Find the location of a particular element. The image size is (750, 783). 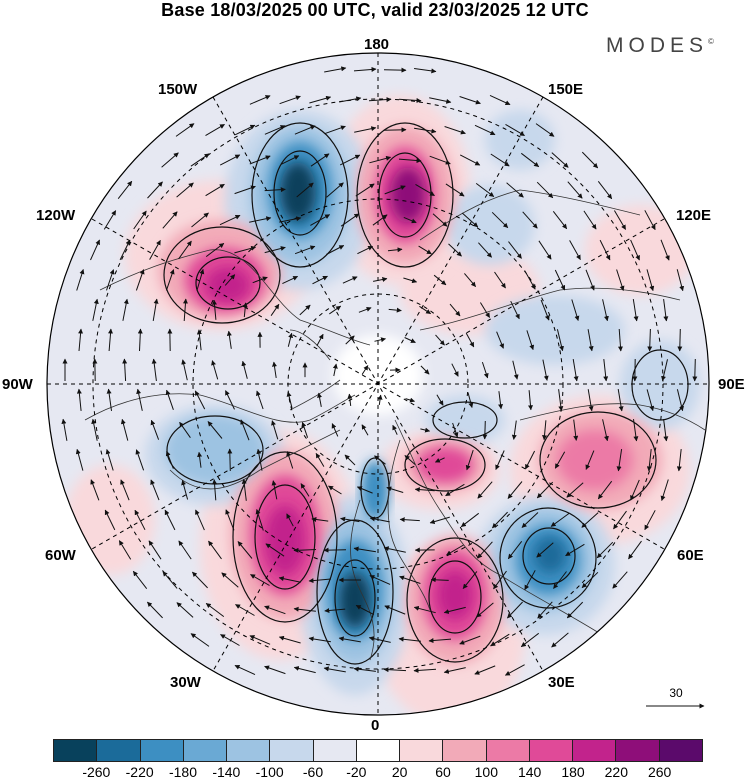

lon-label-30e: 30E is located at coordinates (561, 682).